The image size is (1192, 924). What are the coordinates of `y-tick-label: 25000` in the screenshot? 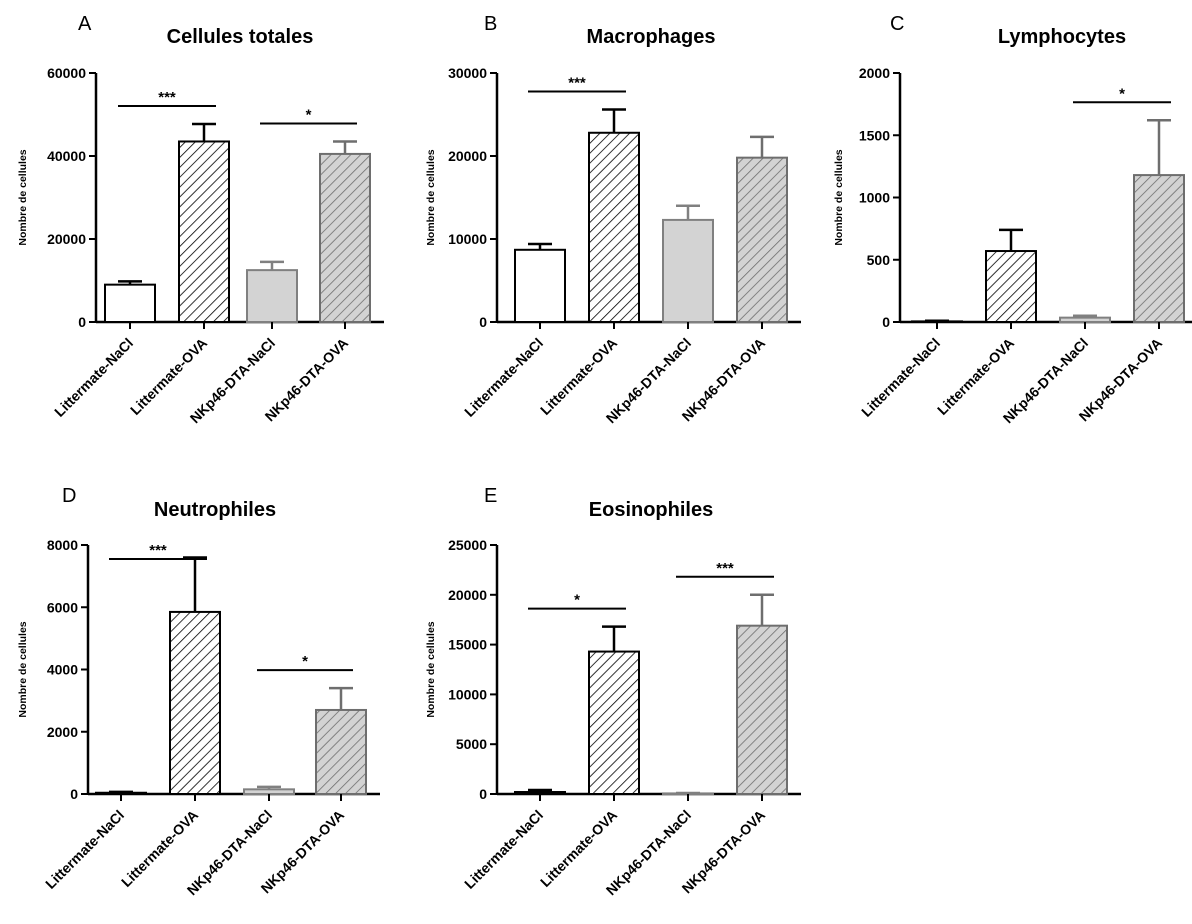 It's located at (467, 545).